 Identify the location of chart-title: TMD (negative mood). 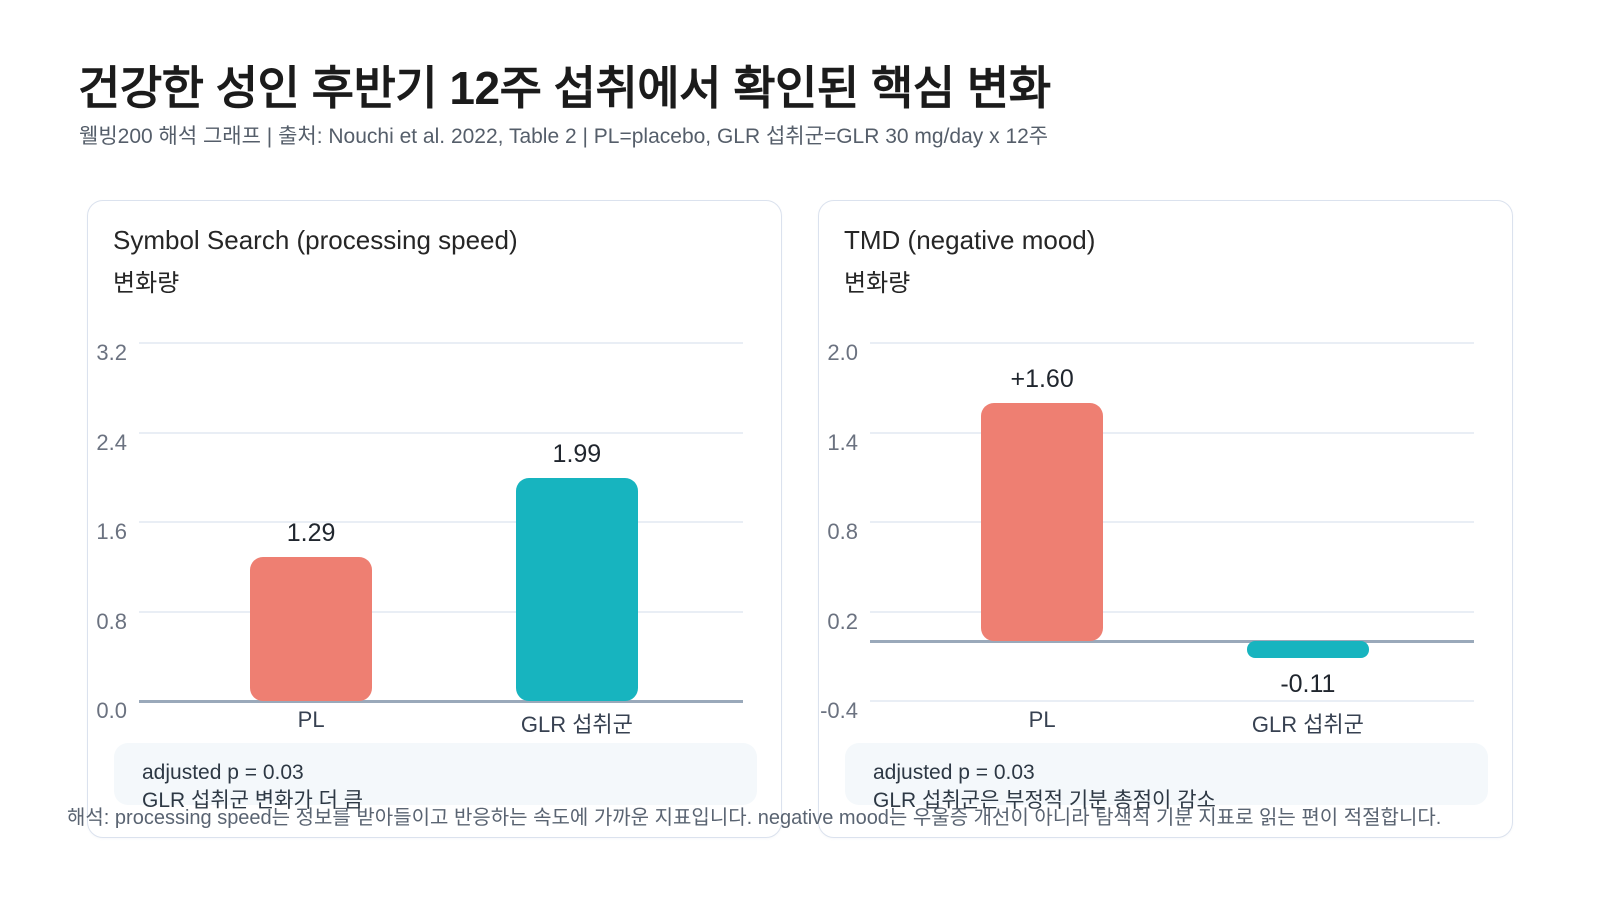
(970, 240).